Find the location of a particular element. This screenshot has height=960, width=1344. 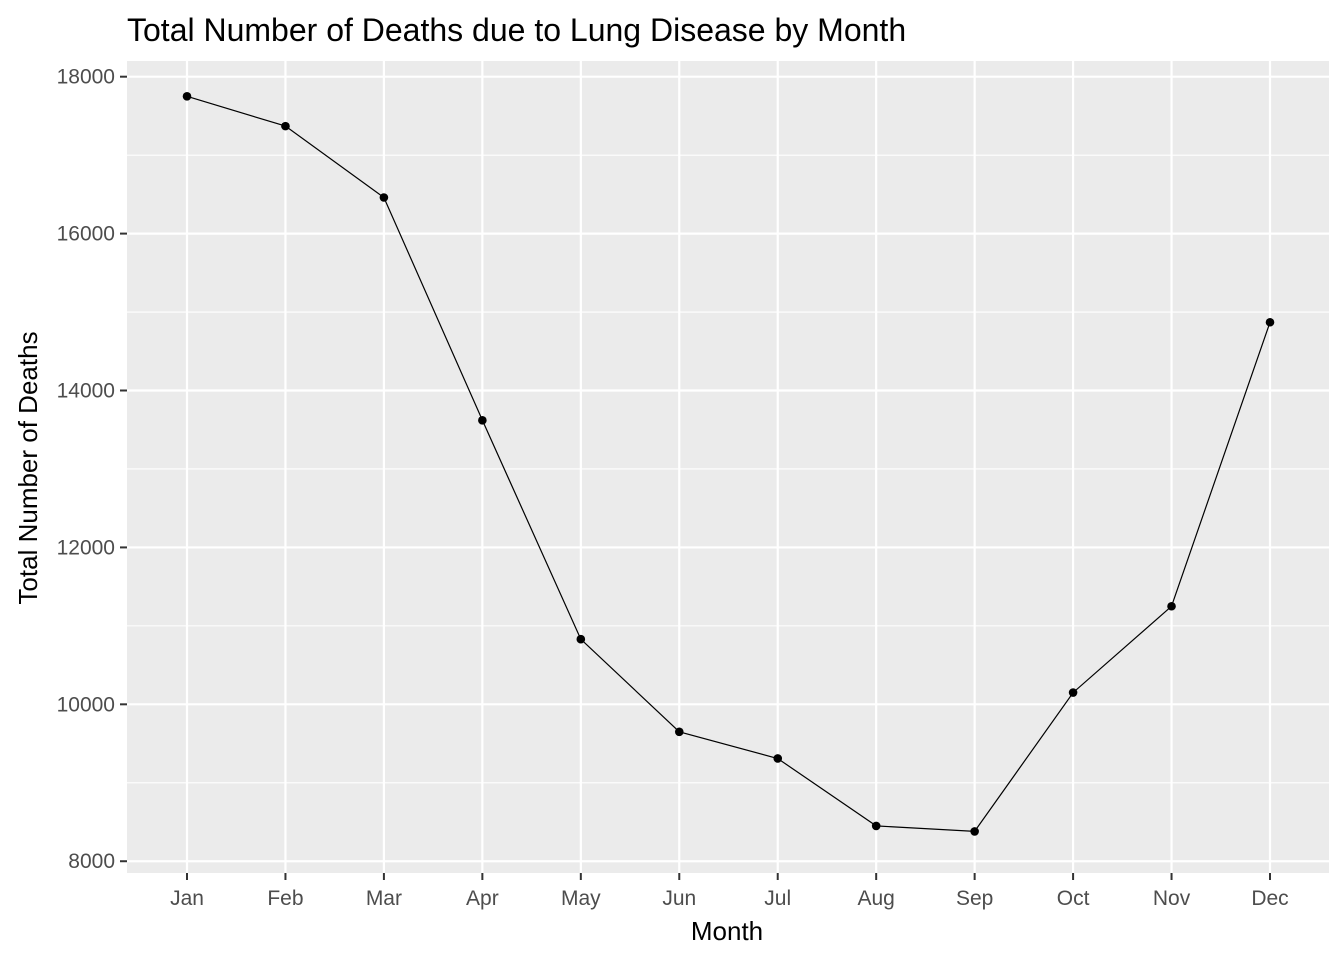

x-tick-label: Mar is located at coordinates (384, 898).